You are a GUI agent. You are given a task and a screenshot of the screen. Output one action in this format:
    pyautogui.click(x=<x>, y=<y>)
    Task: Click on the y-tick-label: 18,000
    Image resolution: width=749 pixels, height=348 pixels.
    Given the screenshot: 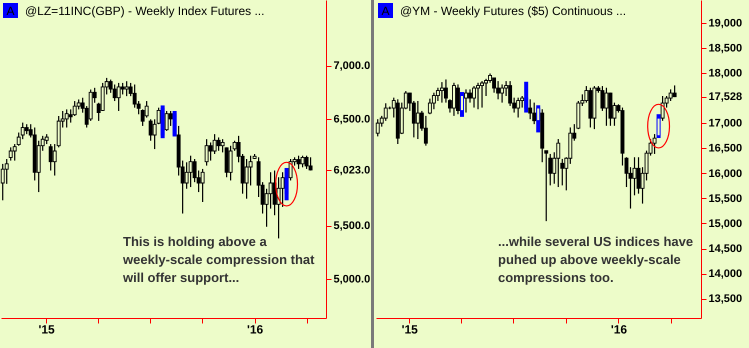 What is the action you would take?
    pyautogui.click(x=725, y=73)
    